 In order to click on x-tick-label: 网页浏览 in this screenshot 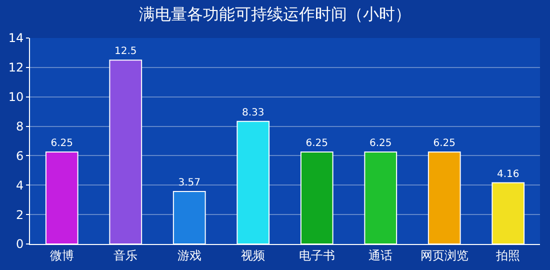, I will do `click(444, 255)`.